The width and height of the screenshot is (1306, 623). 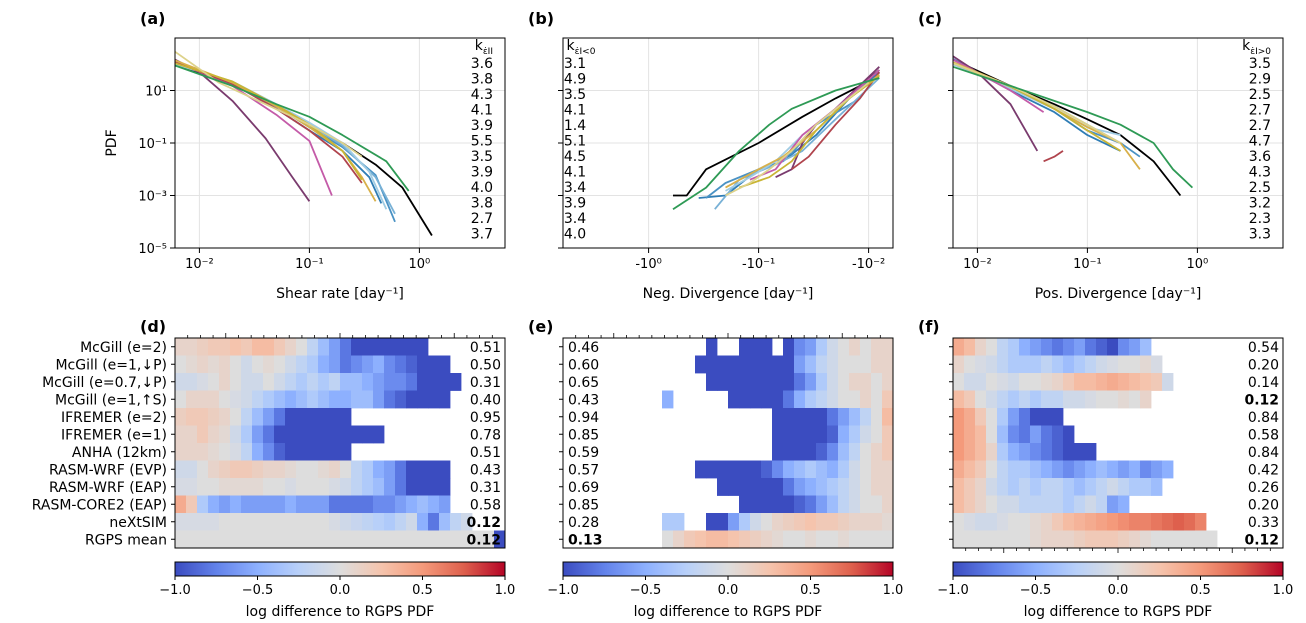 What do you see at coordinates (482, 235) in the screenshot?
I see `k-value: 3.7` at bounding box center [482, 235].